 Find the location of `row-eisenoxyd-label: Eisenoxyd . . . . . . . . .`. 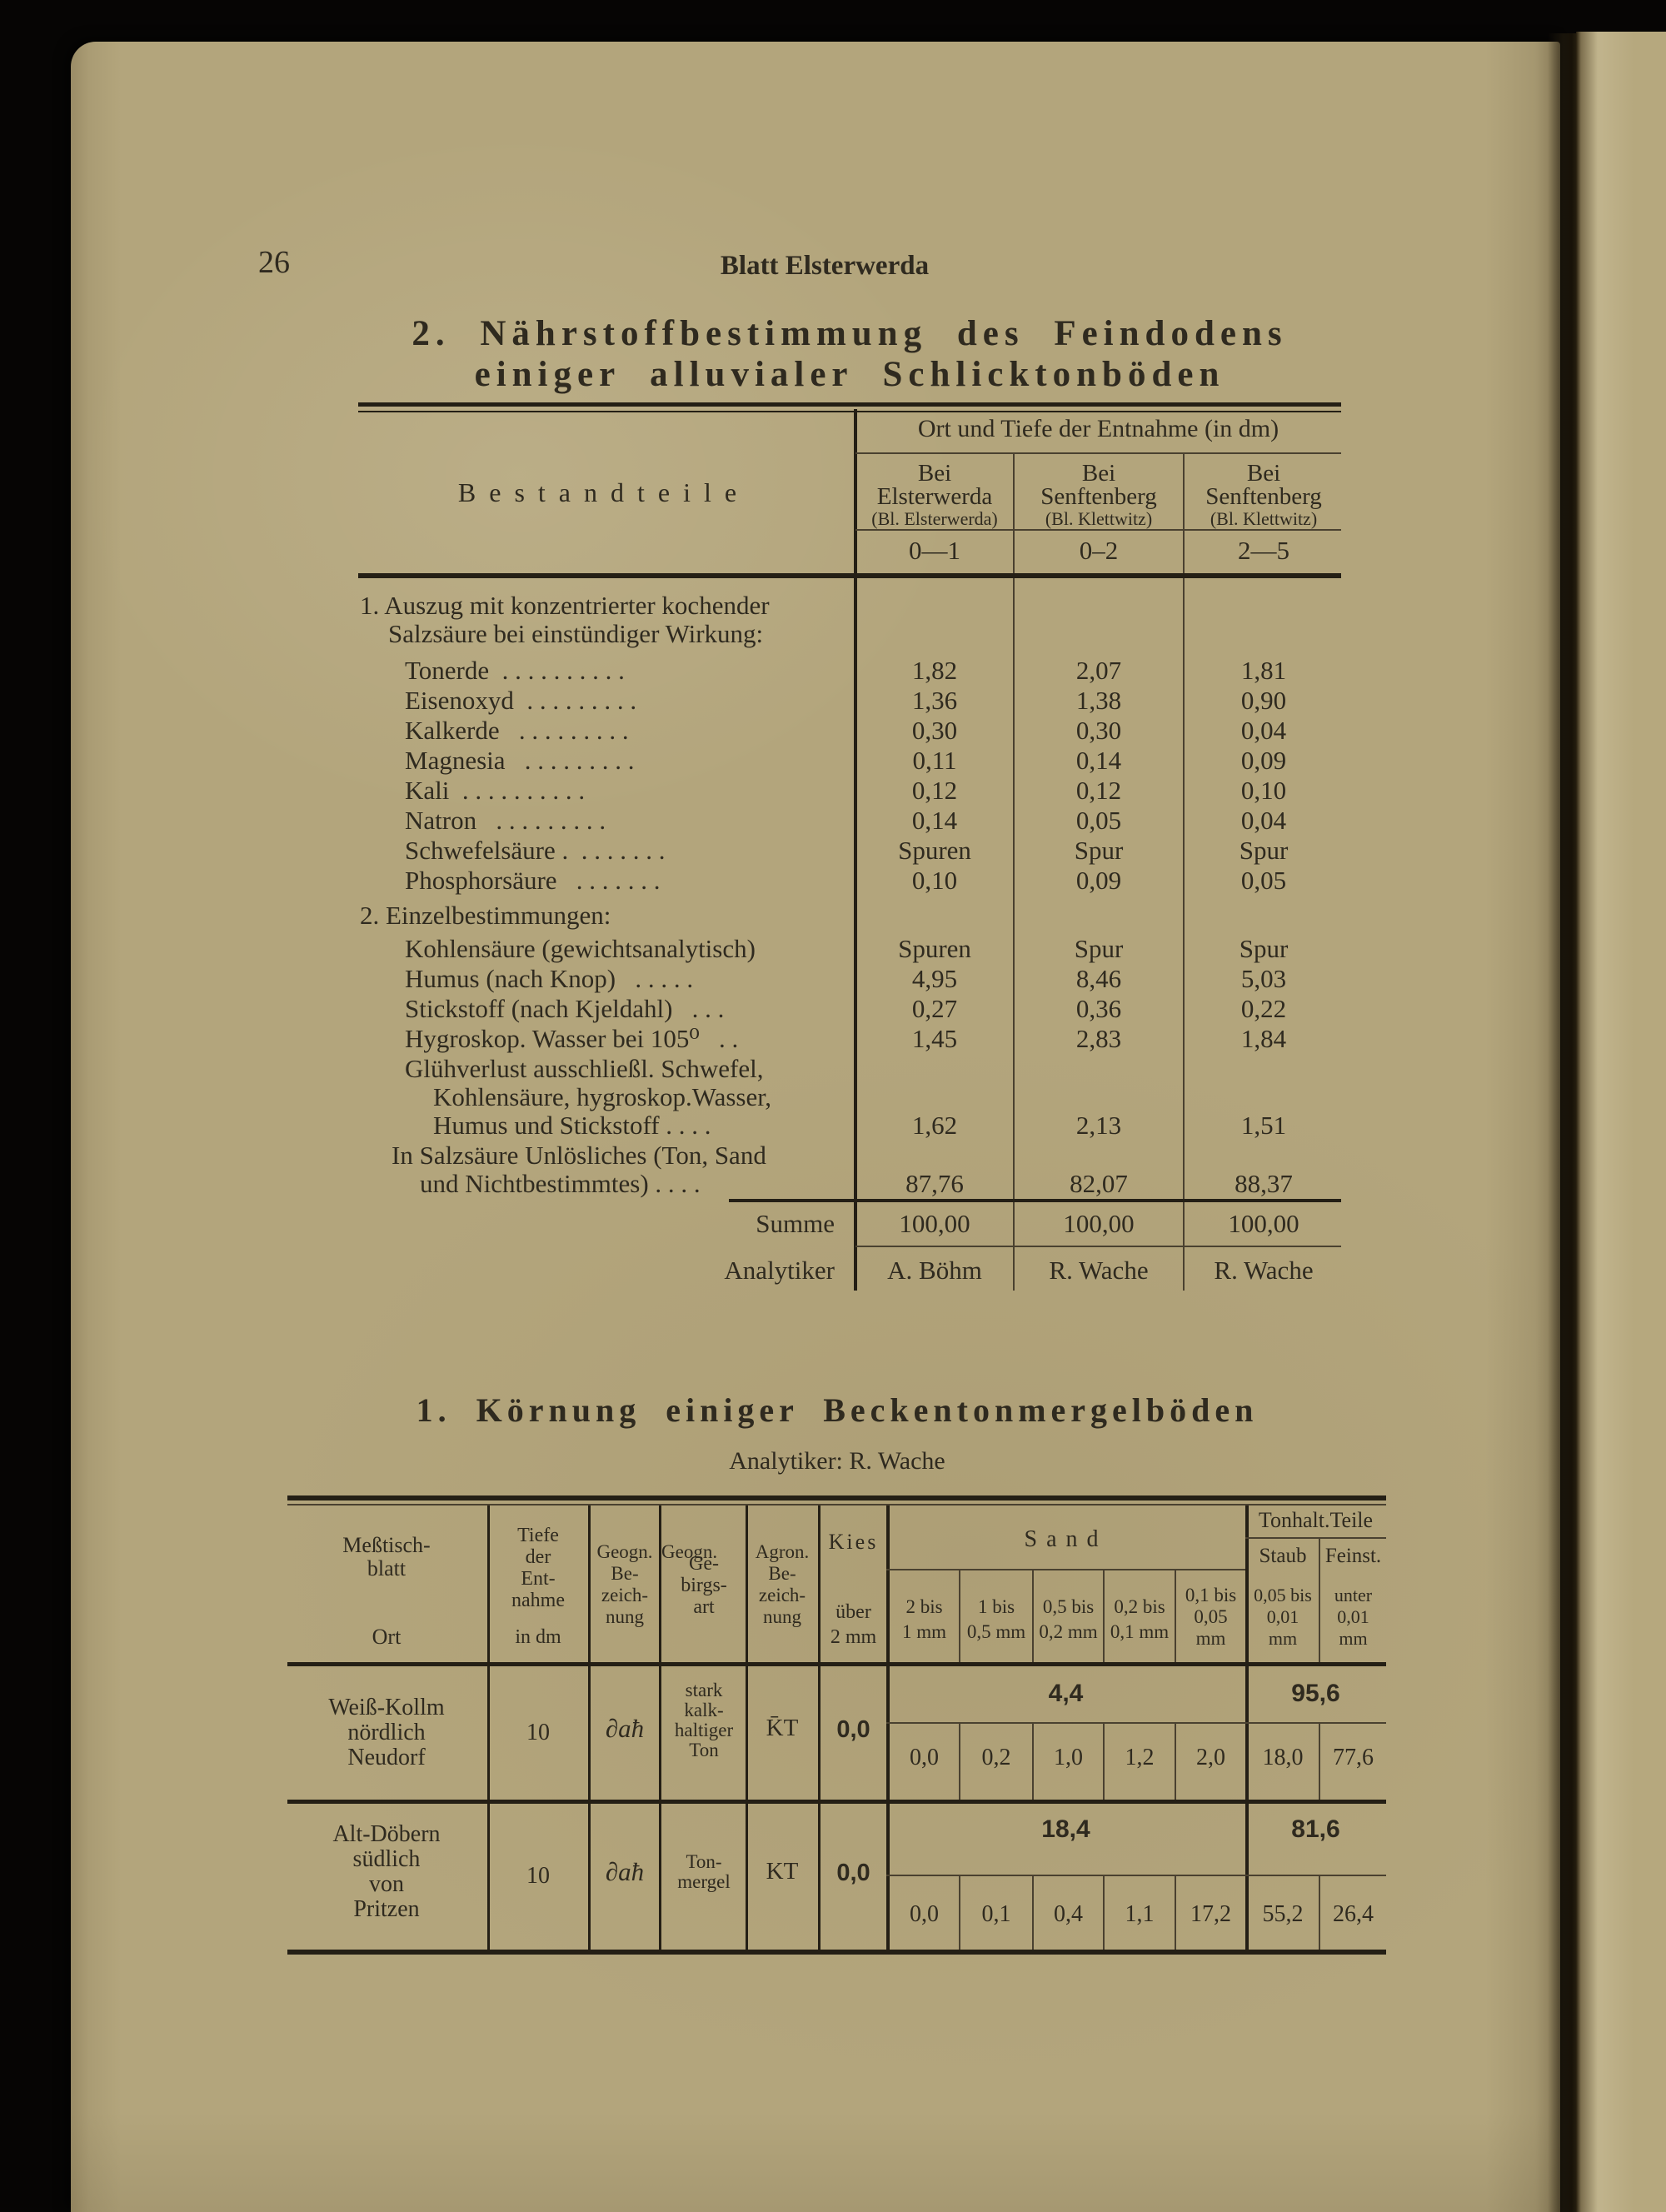

row-eisenoxyd-label: Eisenoxyd . . . . . . . . . is located at coordinates (520, 701).